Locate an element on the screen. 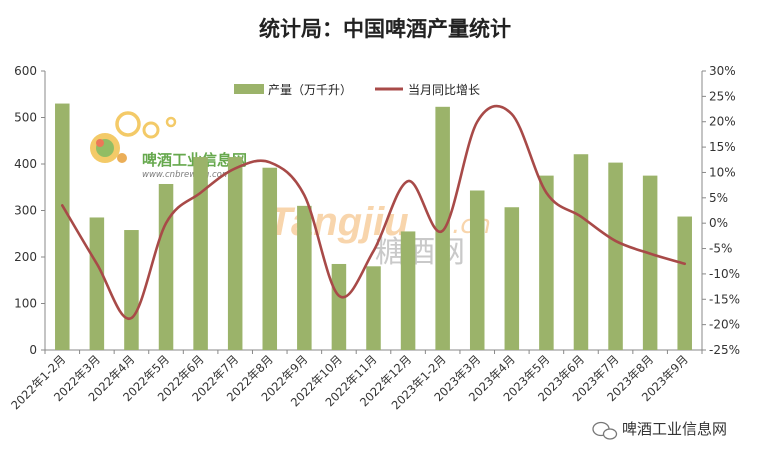 The width and height of the screenshot is (771, 462). legend: 产量（万千升） 当月同比增长 is located at coordinates (357, 90).